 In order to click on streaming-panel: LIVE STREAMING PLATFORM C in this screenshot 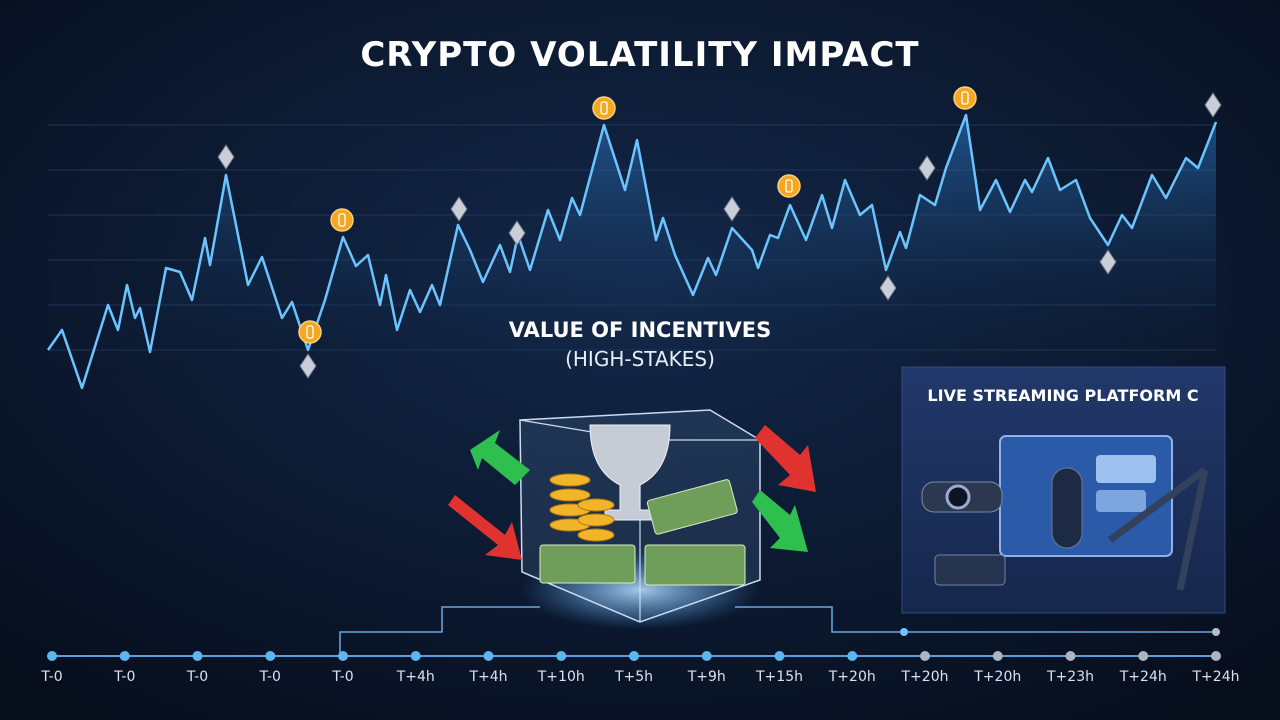, I will do `click(1063, 490)`.